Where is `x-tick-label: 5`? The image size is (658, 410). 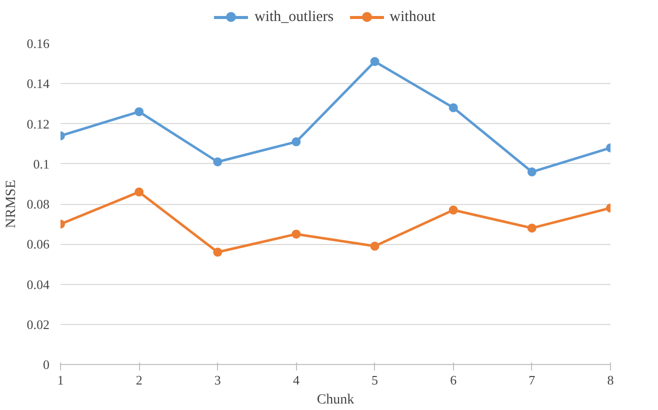
x-tick-label: 5 is located at coordinates (375, 380).